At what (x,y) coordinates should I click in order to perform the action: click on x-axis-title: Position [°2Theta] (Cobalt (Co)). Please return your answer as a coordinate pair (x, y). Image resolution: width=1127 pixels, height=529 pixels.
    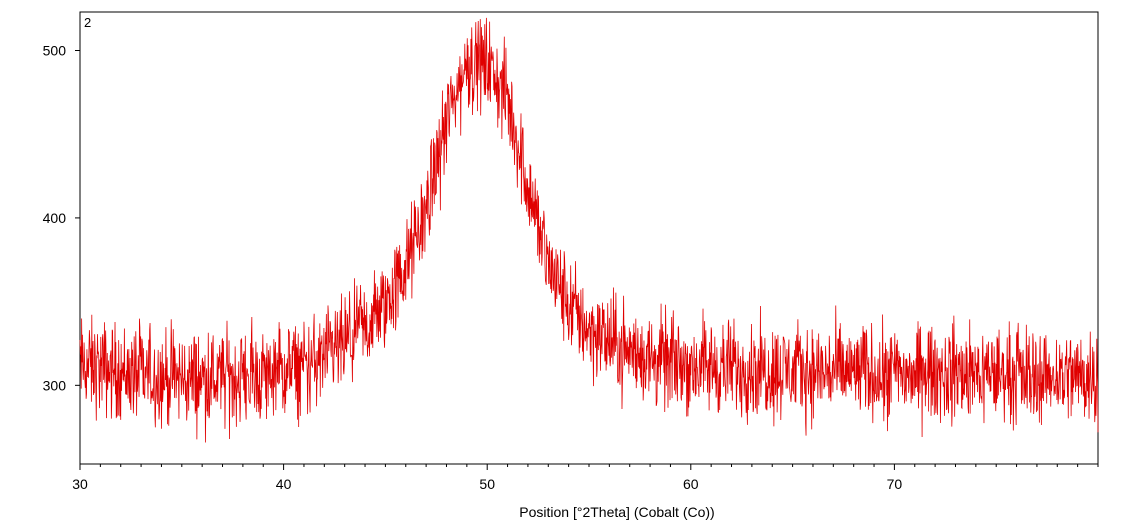
    Looking at the image, I should click on (616, 512).